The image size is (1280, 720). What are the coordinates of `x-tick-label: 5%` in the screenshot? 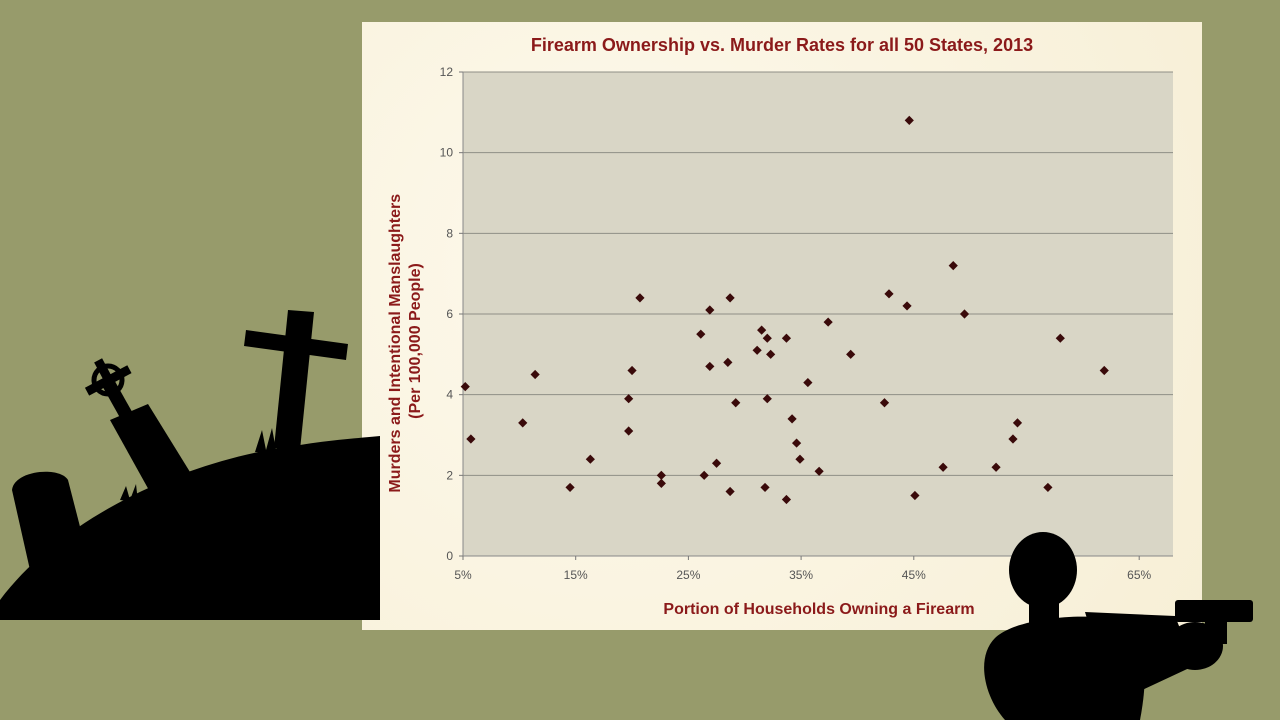 It's located at (463, 575).